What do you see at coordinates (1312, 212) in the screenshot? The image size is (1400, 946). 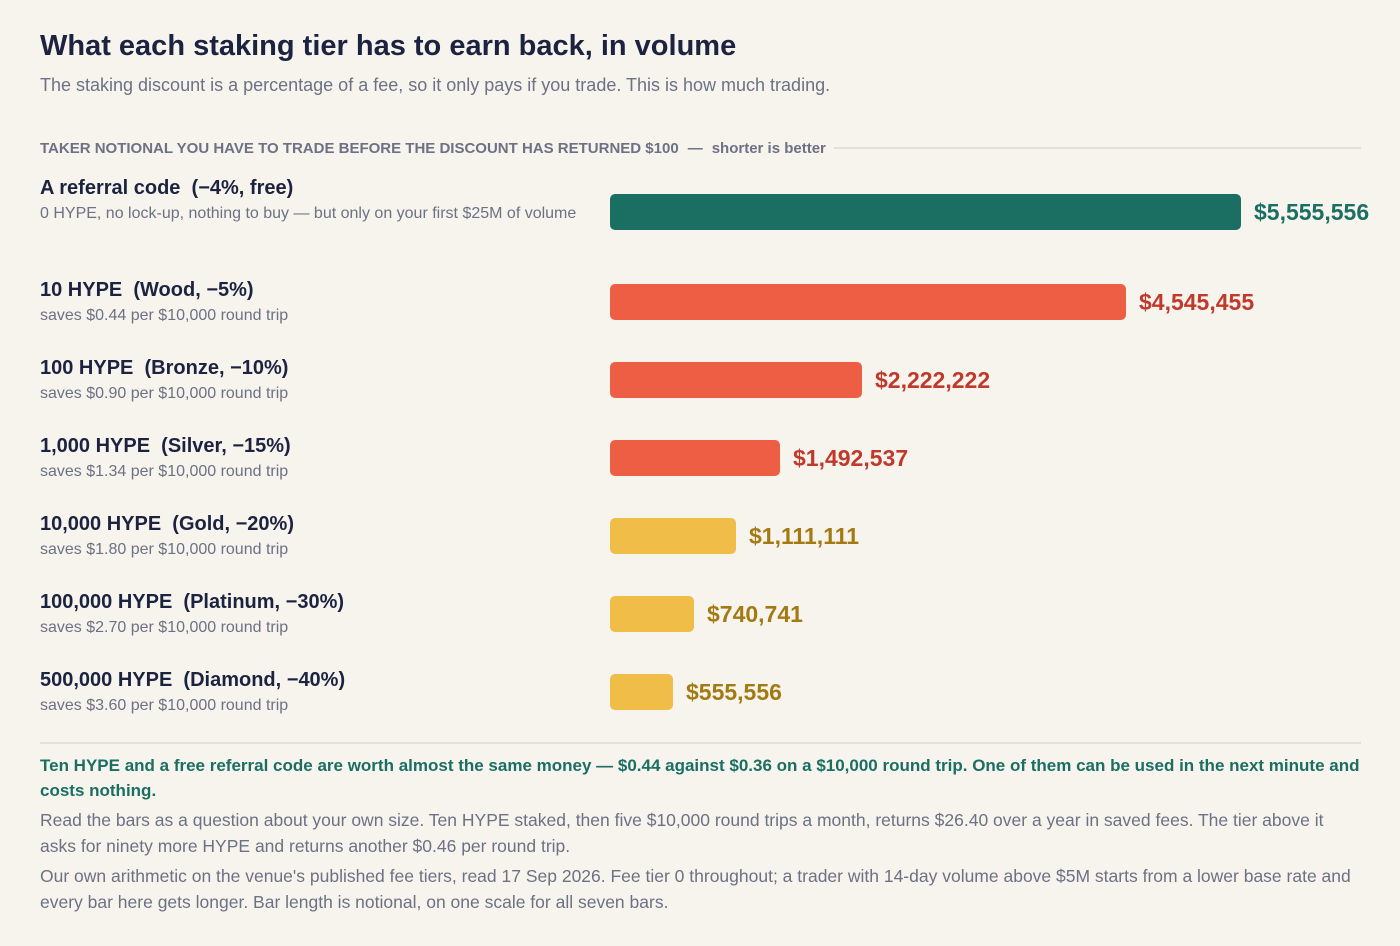 I see `bar-value-label: $5,555,556` at bounding box center [1312, 212].